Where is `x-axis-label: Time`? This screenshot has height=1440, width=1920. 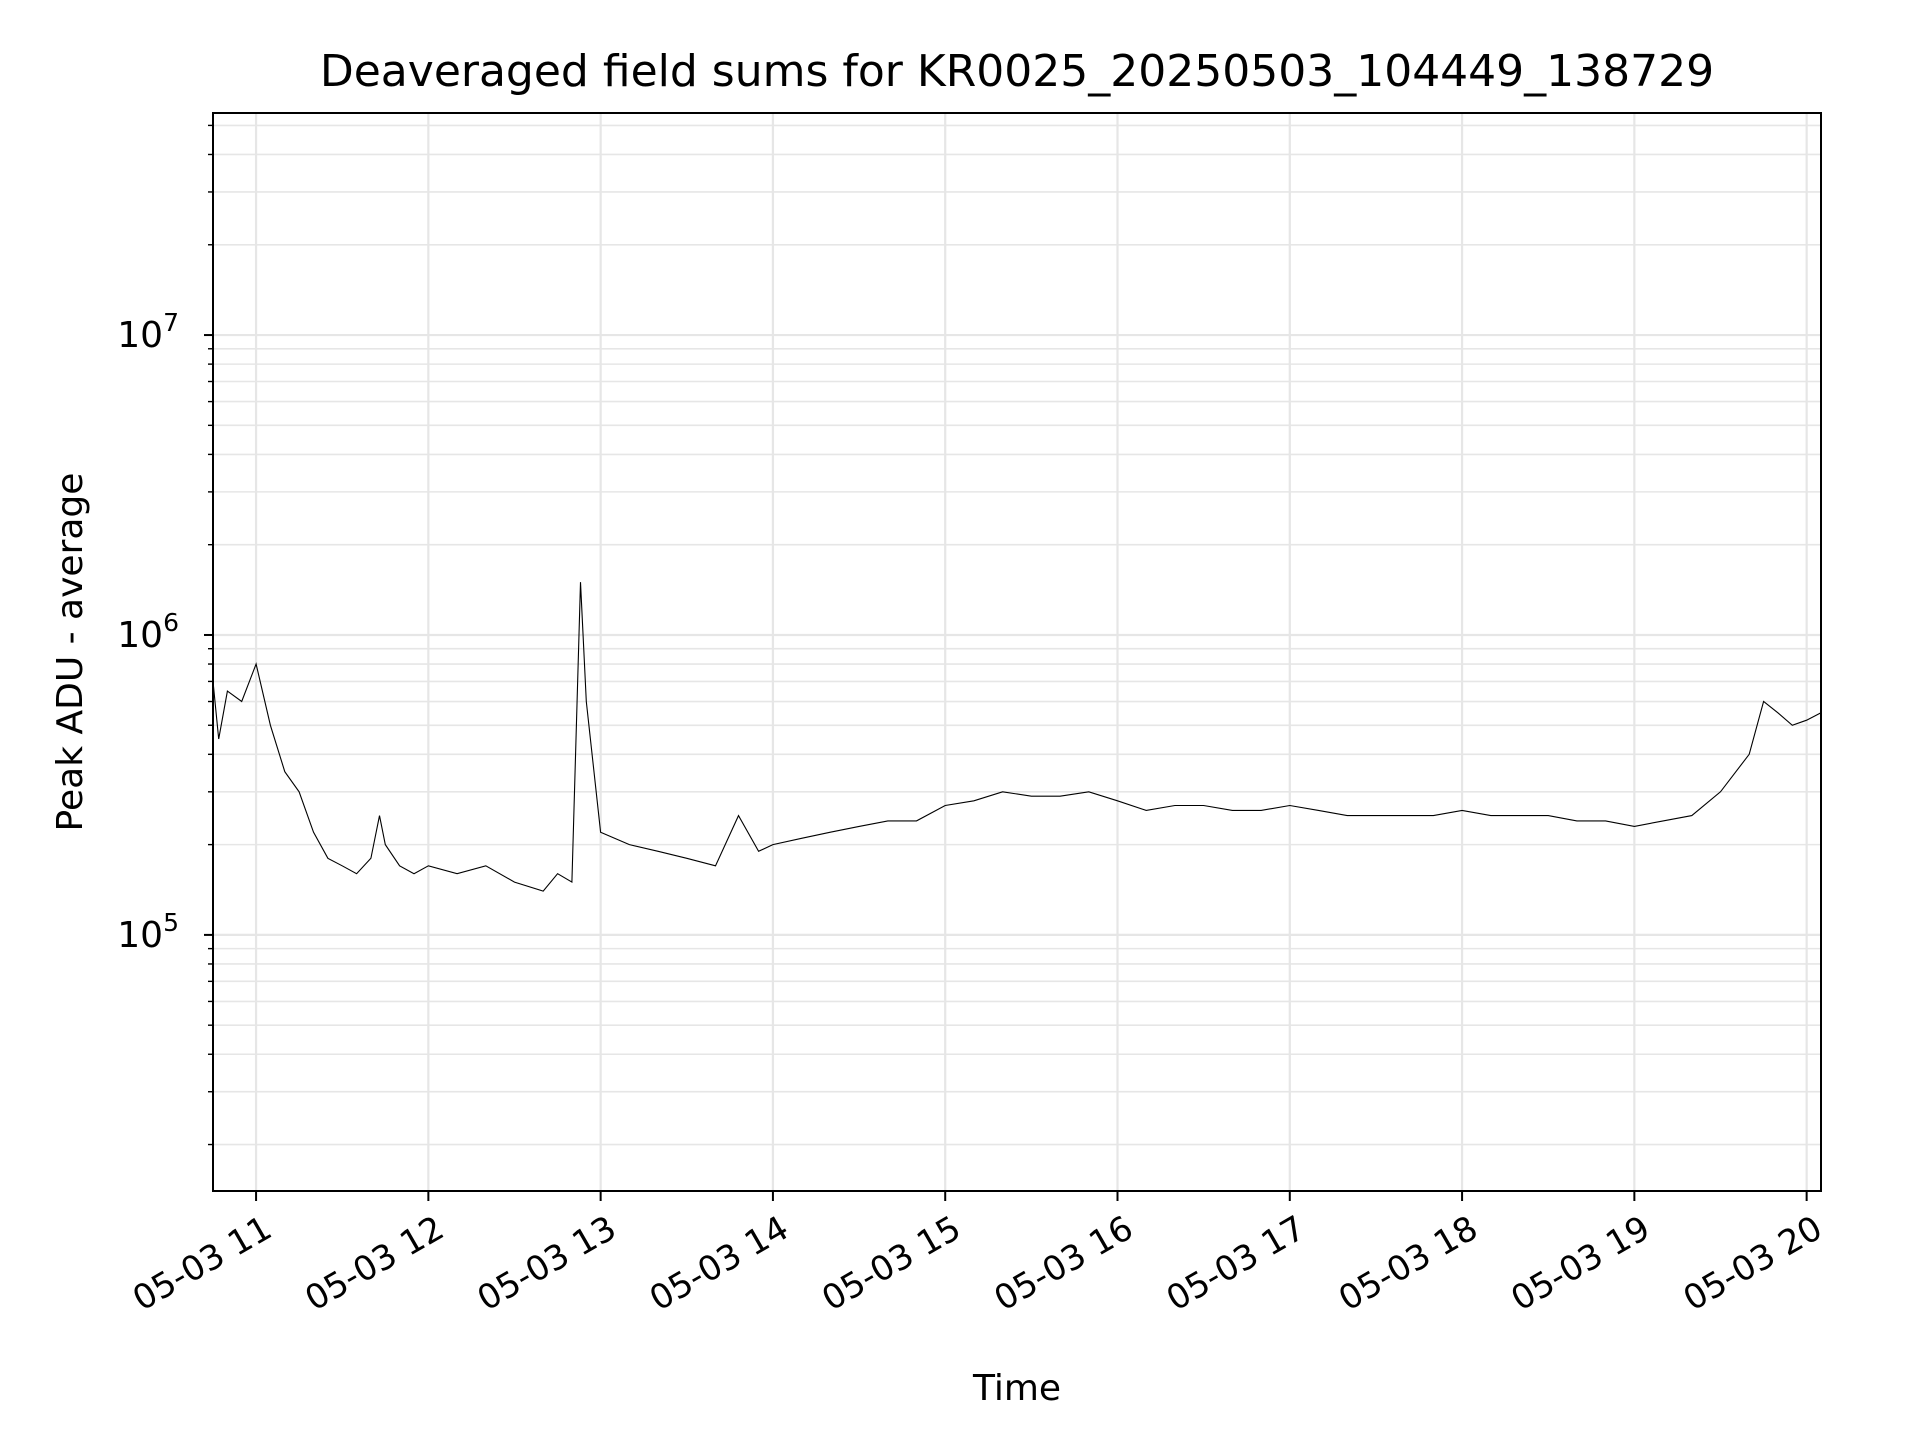
x-axis-label: Time is located at coordinates (1016, 1388).